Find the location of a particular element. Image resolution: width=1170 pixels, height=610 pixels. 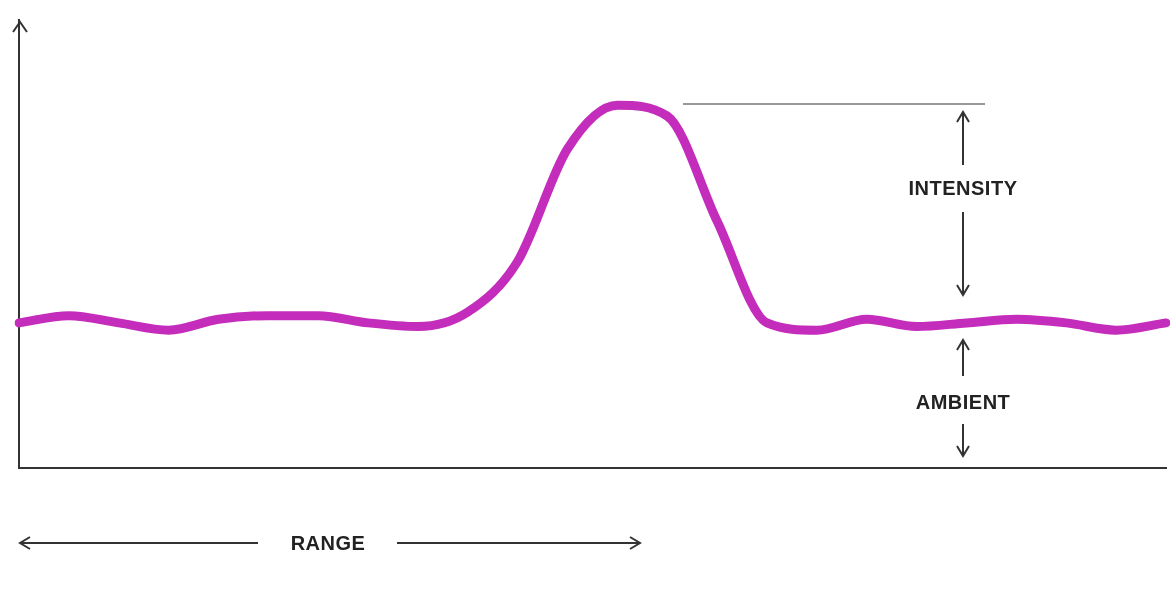

annotation: AMBIENT is located at coordinates (963, 402).